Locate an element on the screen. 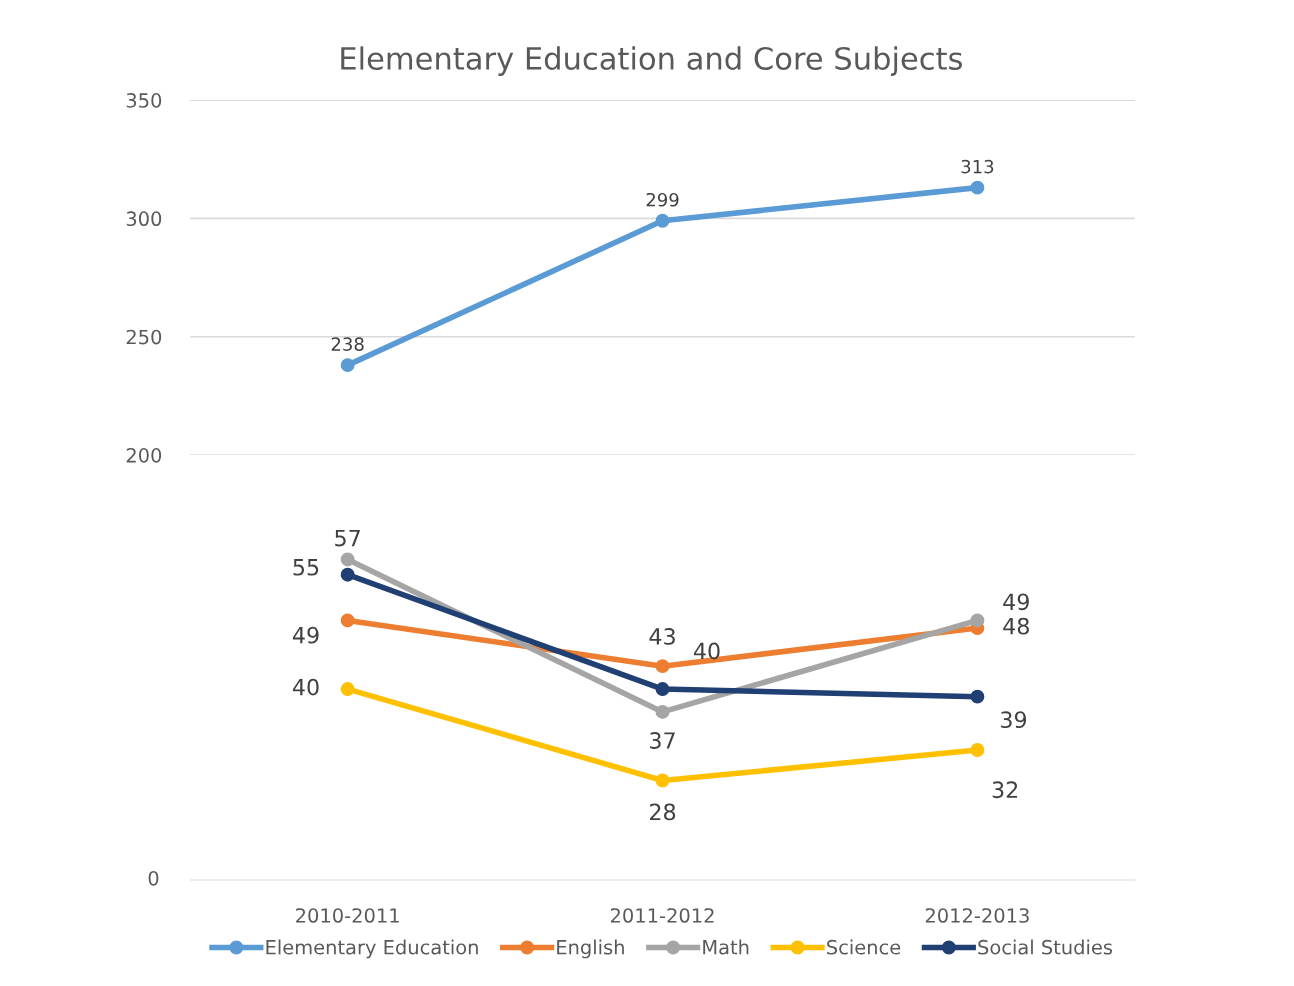 The width and height of the screenshot is (1294, 986). data-label: 55 is located at coordinates (306, 567).